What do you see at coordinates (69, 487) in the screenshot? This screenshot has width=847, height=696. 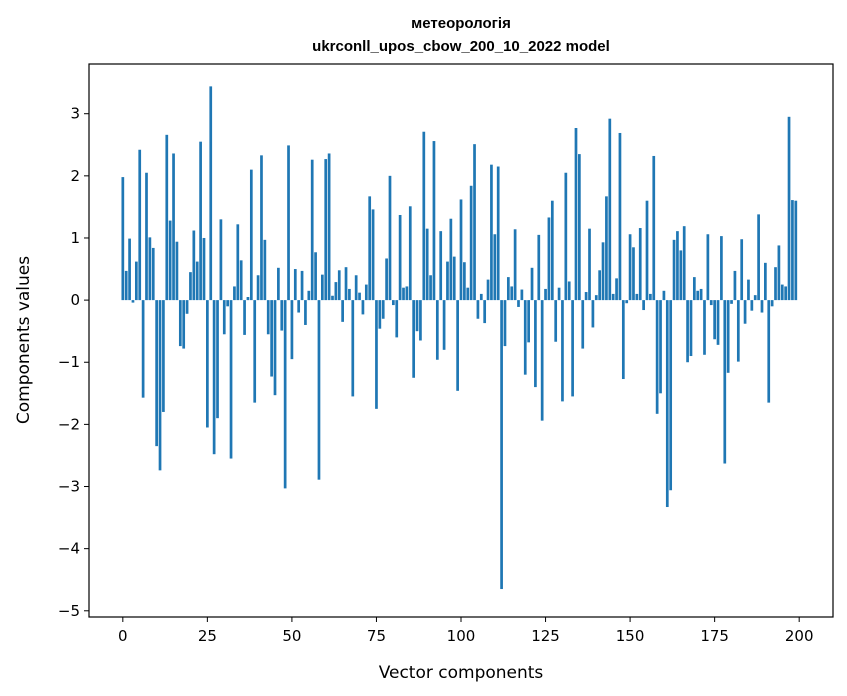 I see `y-tick-label: −3` at bounding box center [69, 487].